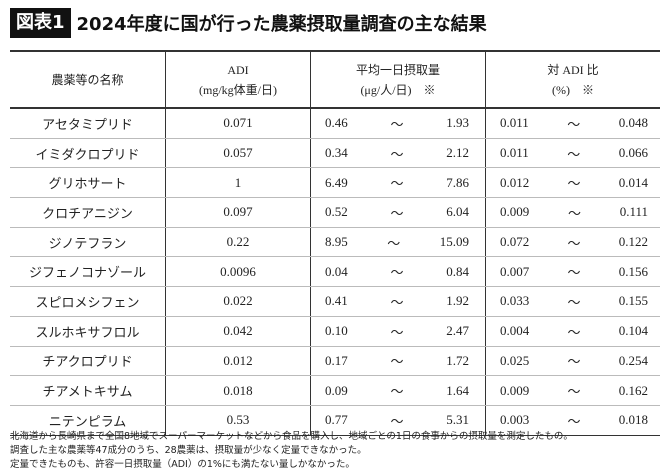 Image resolution: width=670 pixels, height=475 pixels. What do you see at coordinates (454, 242) in the screenshot?
I see `intake-max: 15.09` at bounding box center [454, 242].